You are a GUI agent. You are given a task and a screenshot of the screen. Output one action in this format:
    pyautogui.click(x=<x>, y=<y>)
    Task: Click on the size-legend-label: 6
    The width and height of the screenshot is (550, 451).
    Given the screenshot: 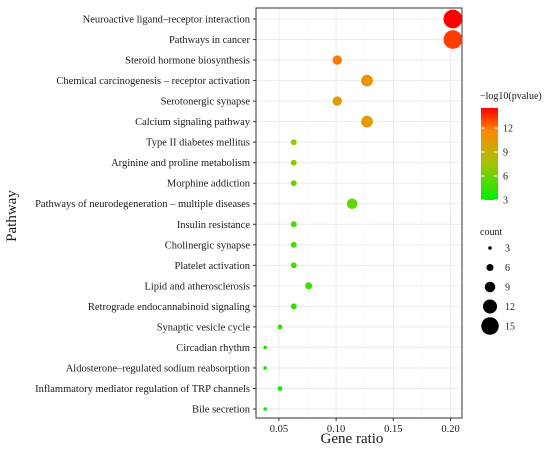 What is the action you would take?
    pyautogui.click(x=507, y=268)
    